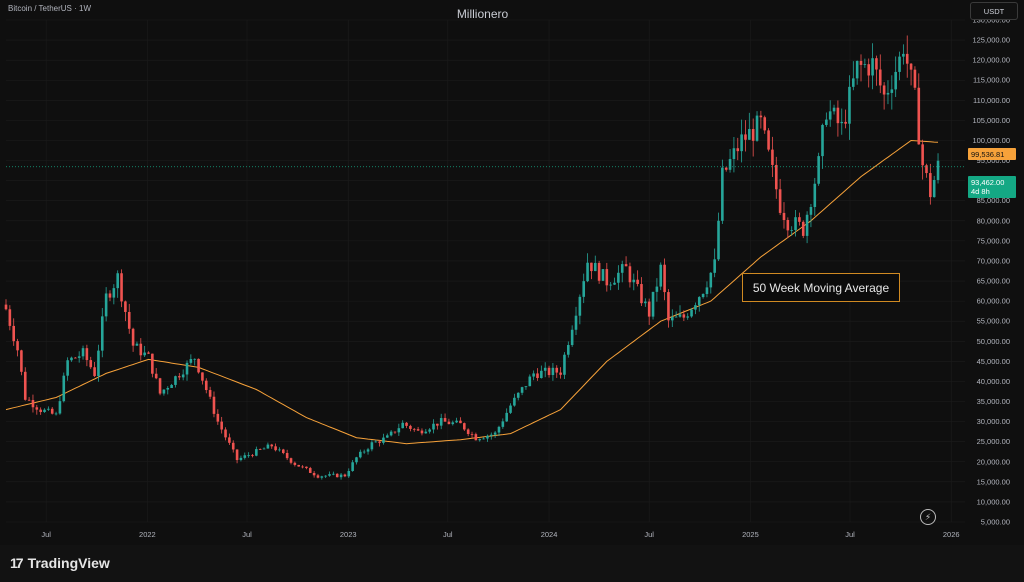 The width and height of the screenshot is (1024, 582). I want to click on brand: 17 TradingView, so click(60, 563).